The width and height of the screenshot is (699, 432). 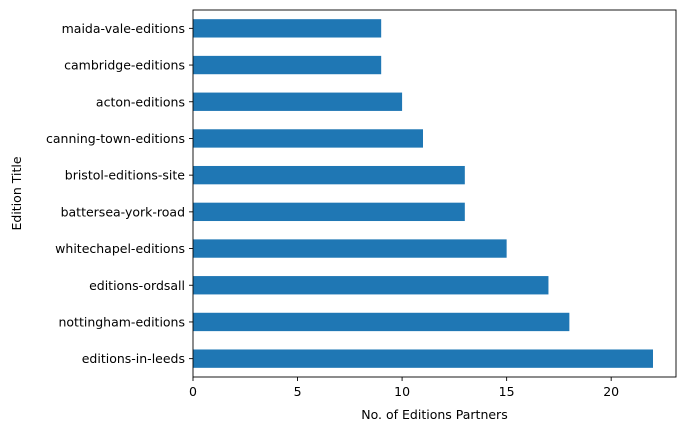 What do you see at coordinates (308, 138) in the screenshot?
I see `bar-canning-town-editions` at bounding box center [308, 138].